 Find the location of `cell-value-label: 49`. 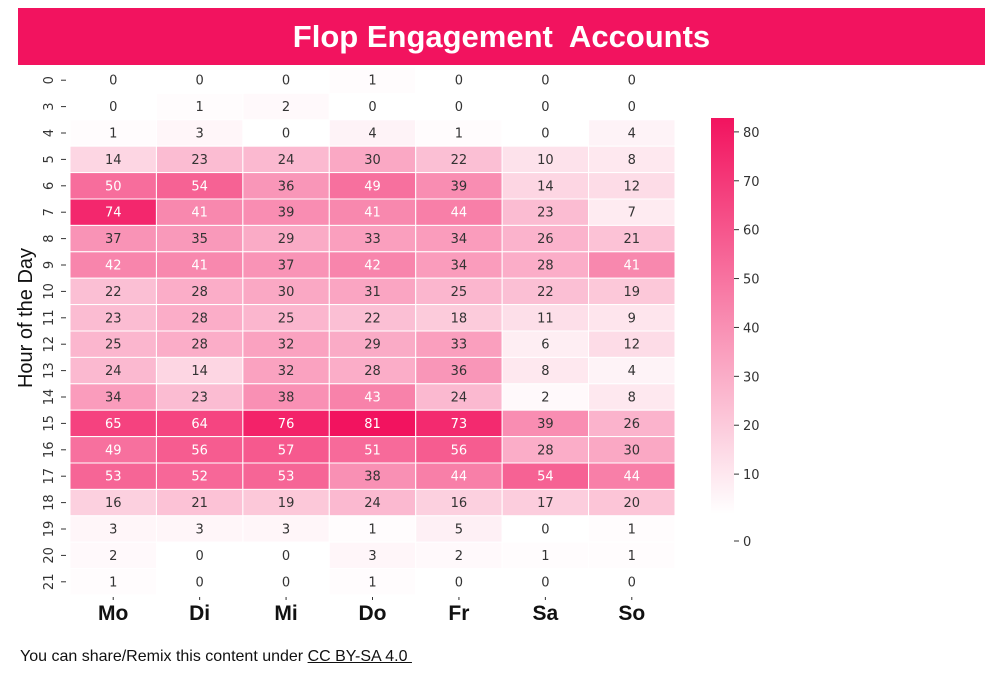

cell-value-label: 49 is located at coordinates (113, 450).